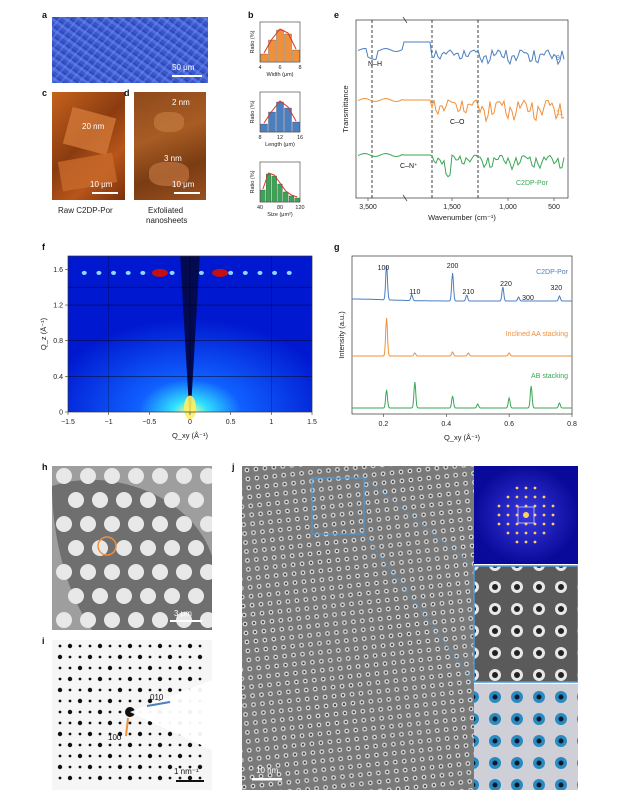 The height and width of the screenshot is (803, 621). I want to click on giwaxs-y-tick-label: 0.4, so click(58, 377).